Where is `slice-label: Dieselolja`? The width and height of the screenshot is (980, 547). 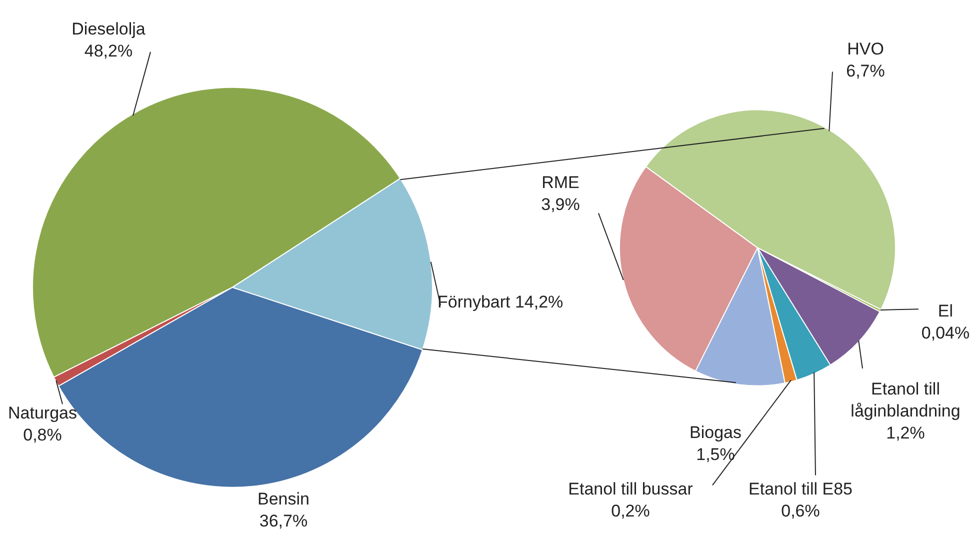
slice-label: Dieselolja is located at coordinates (109, 29).